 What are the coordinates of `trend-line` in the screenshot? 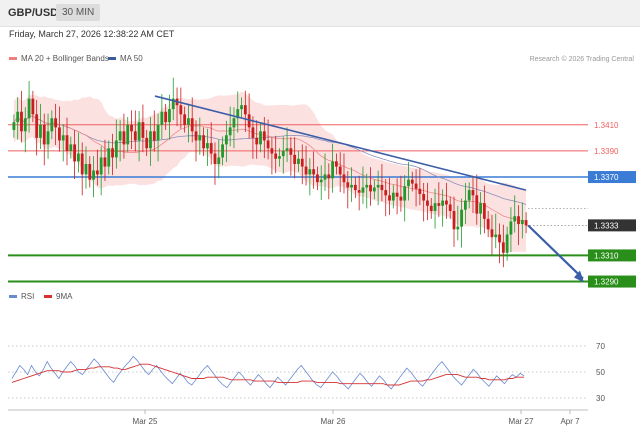 It's located at (340, 143).